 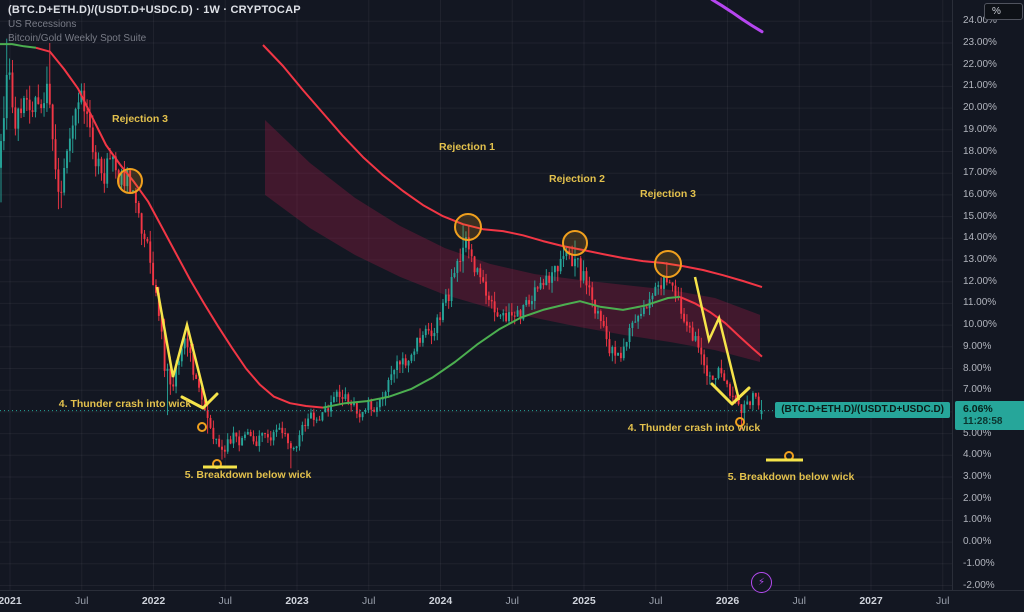 What do you see at coordinates (577, 179) in the screenshot?
I see `annotation-text: Rejection 2` at bounding box center [577, 179].